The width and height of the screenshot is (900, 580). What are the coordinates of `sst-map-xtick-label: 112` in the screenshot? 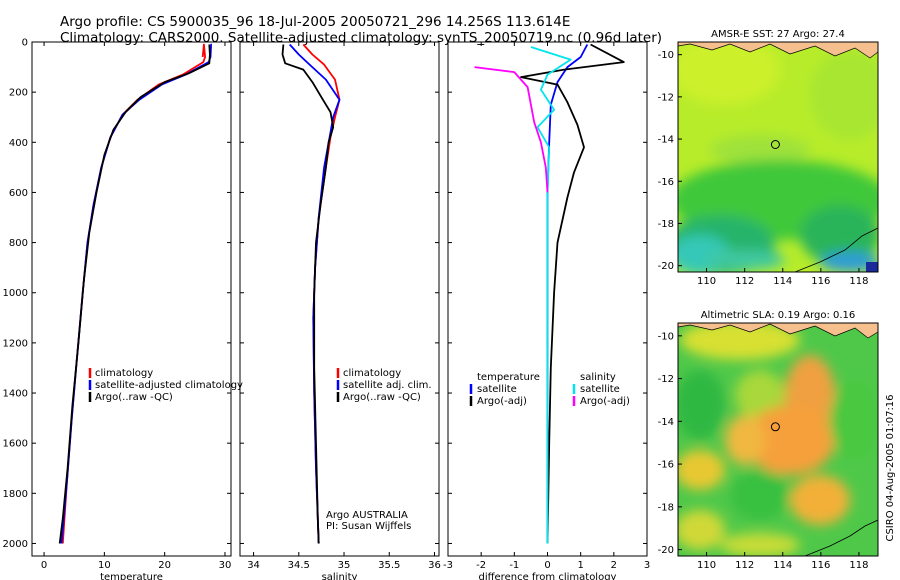 It's located at (744, 281).